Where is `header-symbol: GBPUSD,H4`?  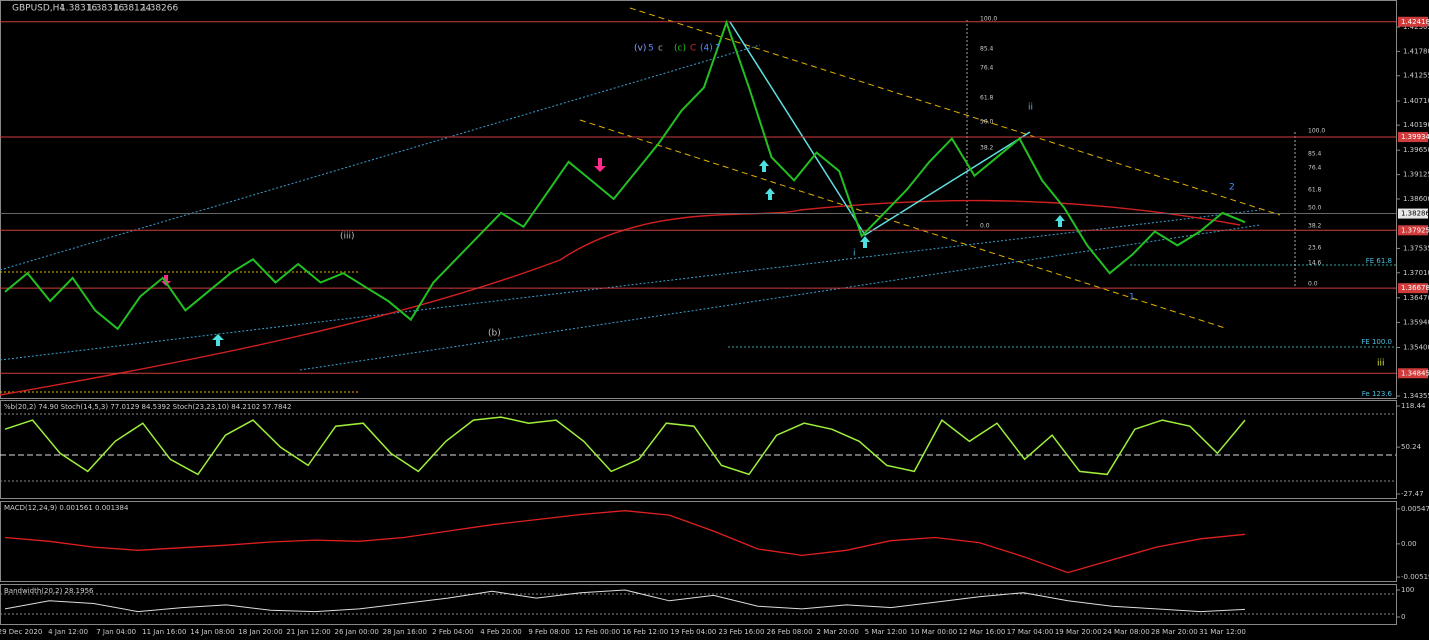
header-symbol: GBPUSD,H4 is located at coordinates (38, 9).